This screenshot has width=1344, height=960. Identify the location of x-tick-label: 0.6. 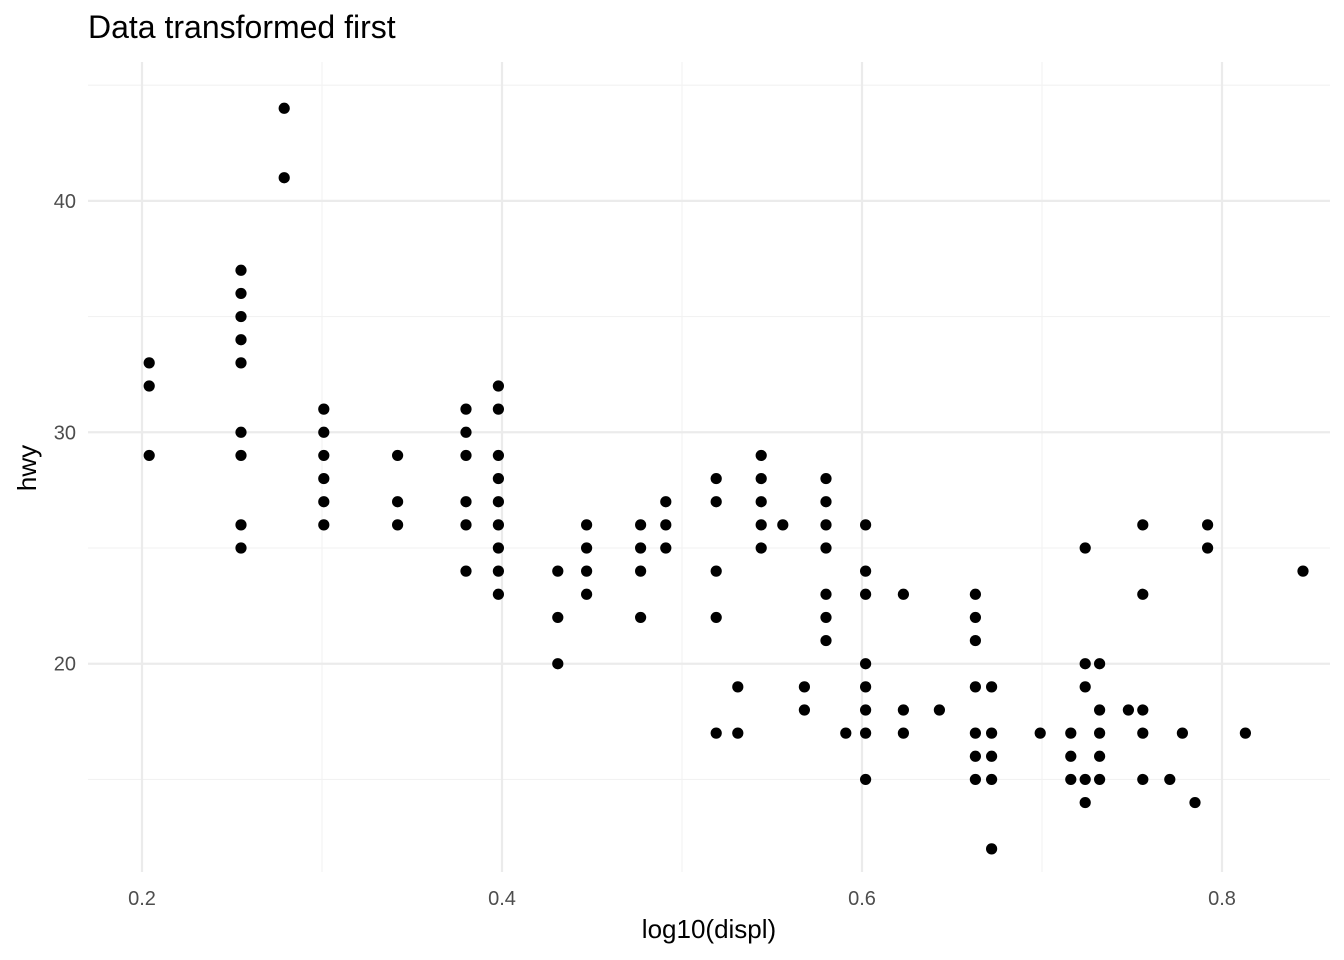
(862, 899).